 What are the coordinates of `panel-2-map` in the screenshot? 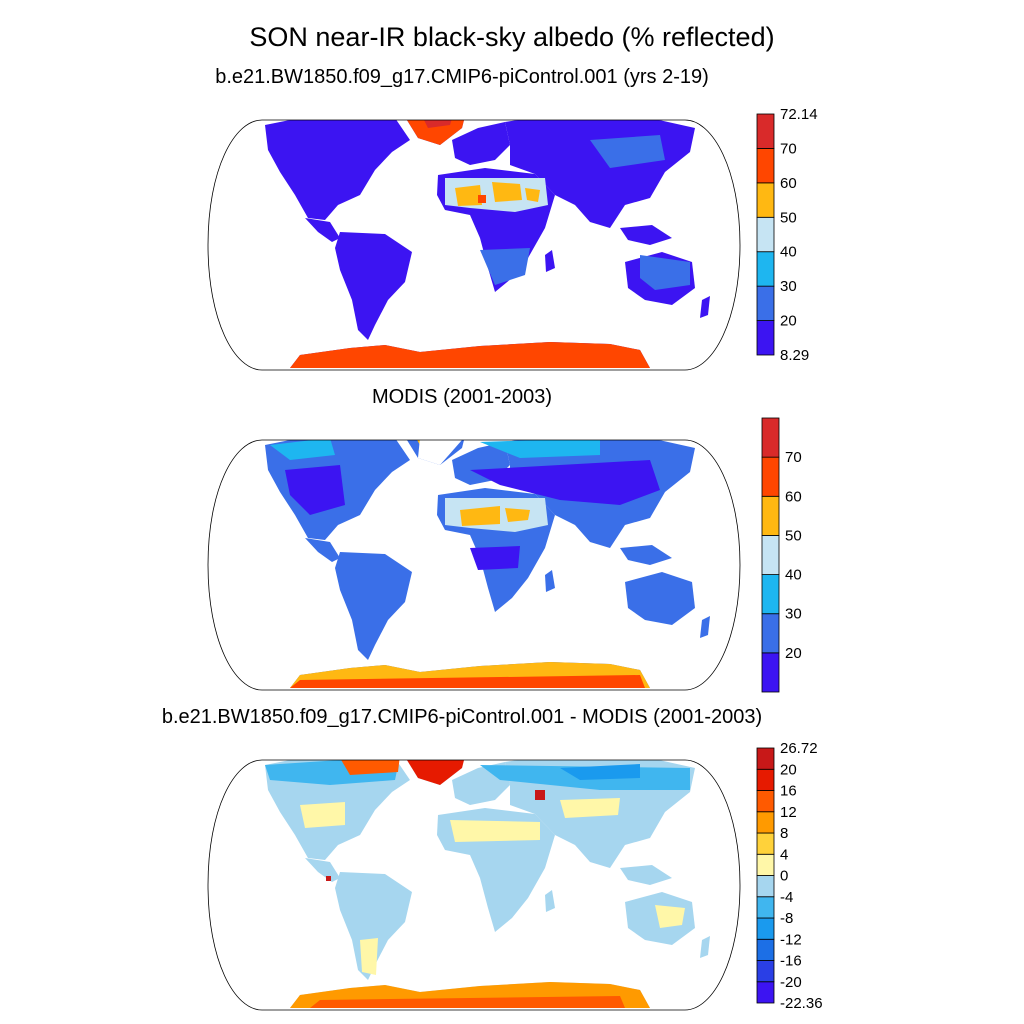 It's located at (474, 565).